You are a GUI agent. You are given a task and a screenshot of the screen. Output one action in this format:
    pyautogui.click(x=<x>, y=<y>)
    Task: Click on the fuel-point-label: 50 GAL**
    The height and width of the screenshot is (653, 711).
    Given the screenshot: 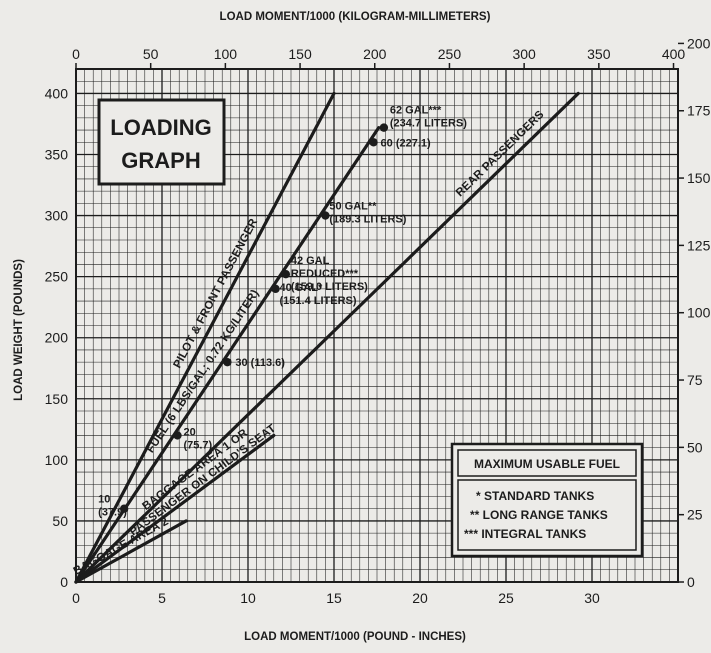 What is the action you would take?
    pyautogui.click(x=353, y=207)
    